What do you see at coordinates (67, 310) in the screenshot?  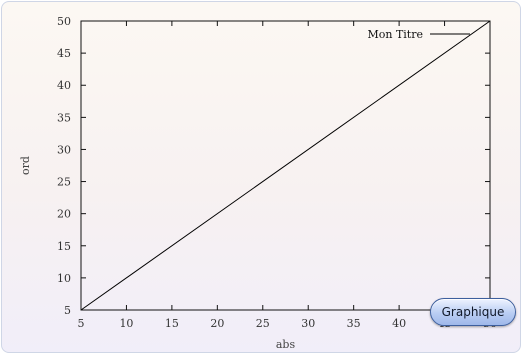 I see `y-tick-label: 5` at bounding box center [67, 310].